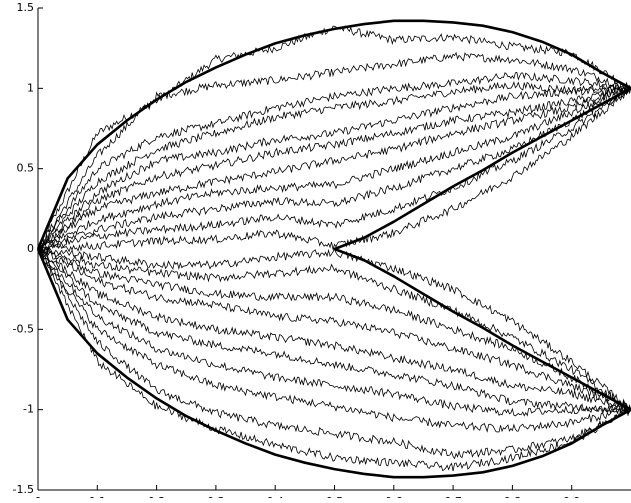 This screenshot has width=631, height=503. What do you see at coordinates (28, 409) in the screenshot?
I see `y-tick-label: -1` at bounding box center [28, 409].